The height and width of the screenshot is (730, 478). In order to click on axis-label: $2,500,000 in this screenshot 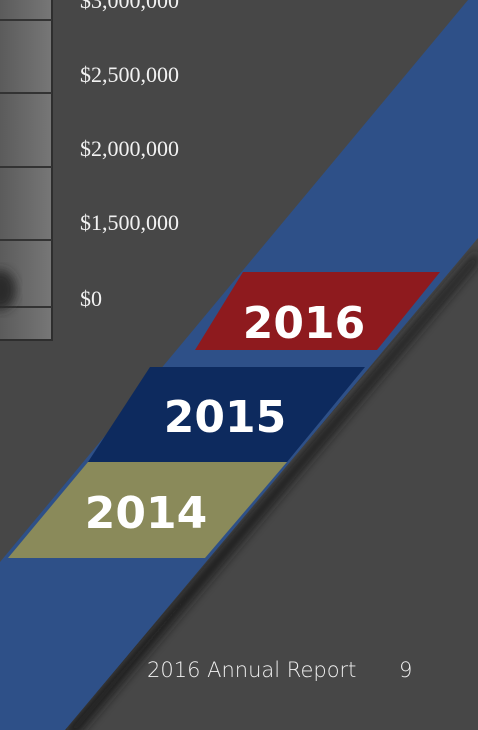, I will do `click(129, 74)`.